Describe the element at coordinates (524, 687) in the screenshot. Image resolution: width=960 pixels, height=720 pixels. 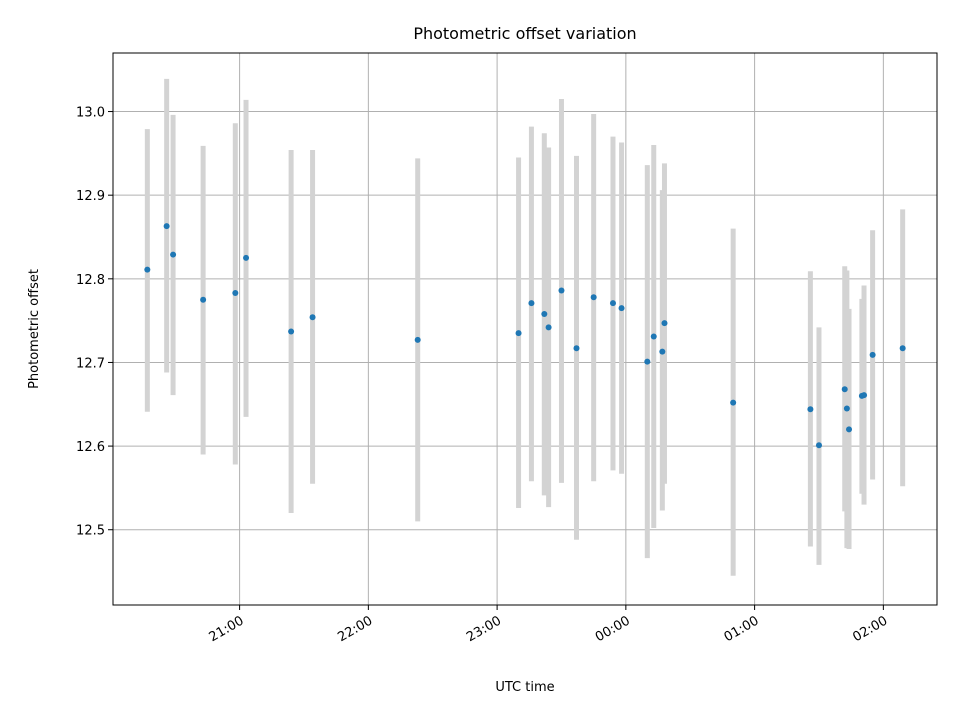
I see `x-axis-label: UTC time` at that location.